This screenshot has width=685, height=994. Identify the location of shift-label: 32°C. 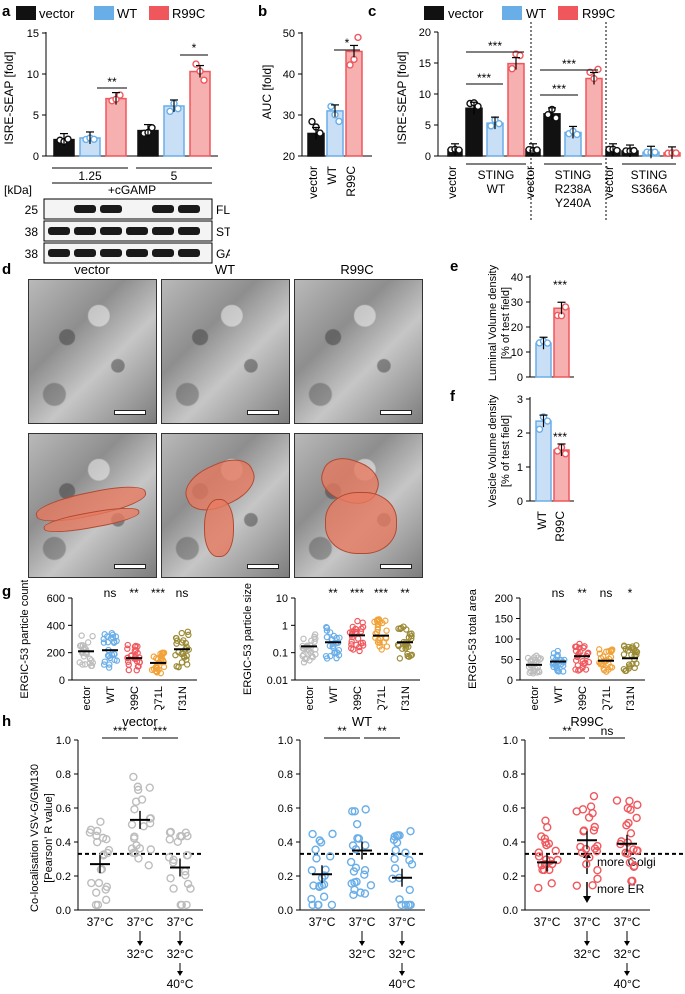
(362, 954).